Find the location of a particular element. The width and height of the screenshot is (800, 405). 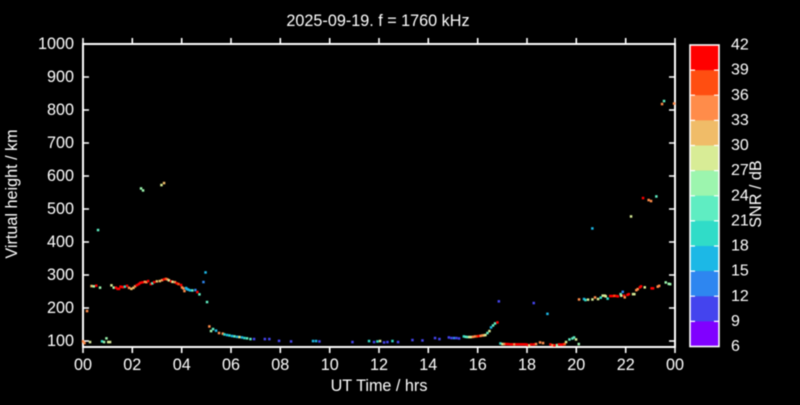

svg-text: 39 is located at coordinates (740, 70).